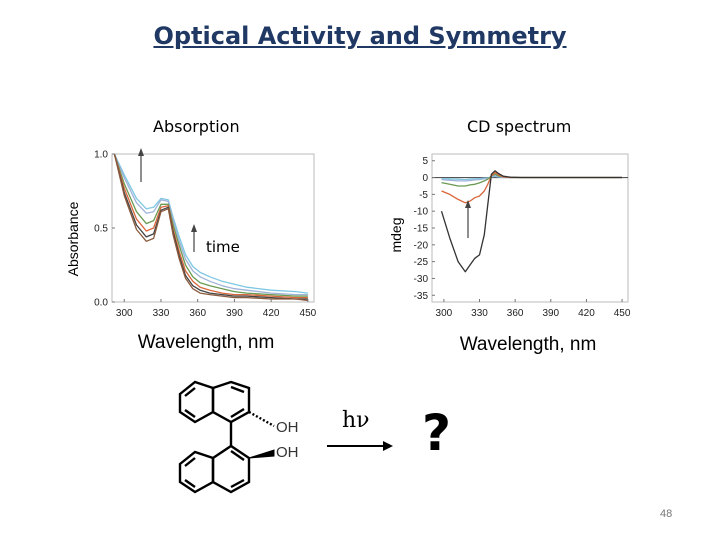 This screenshot has height=540, width=720. Describe the element at coordinates (519, 126) in the screenshot. I see `cd-spectrum-label: CD spectrum` at that location.